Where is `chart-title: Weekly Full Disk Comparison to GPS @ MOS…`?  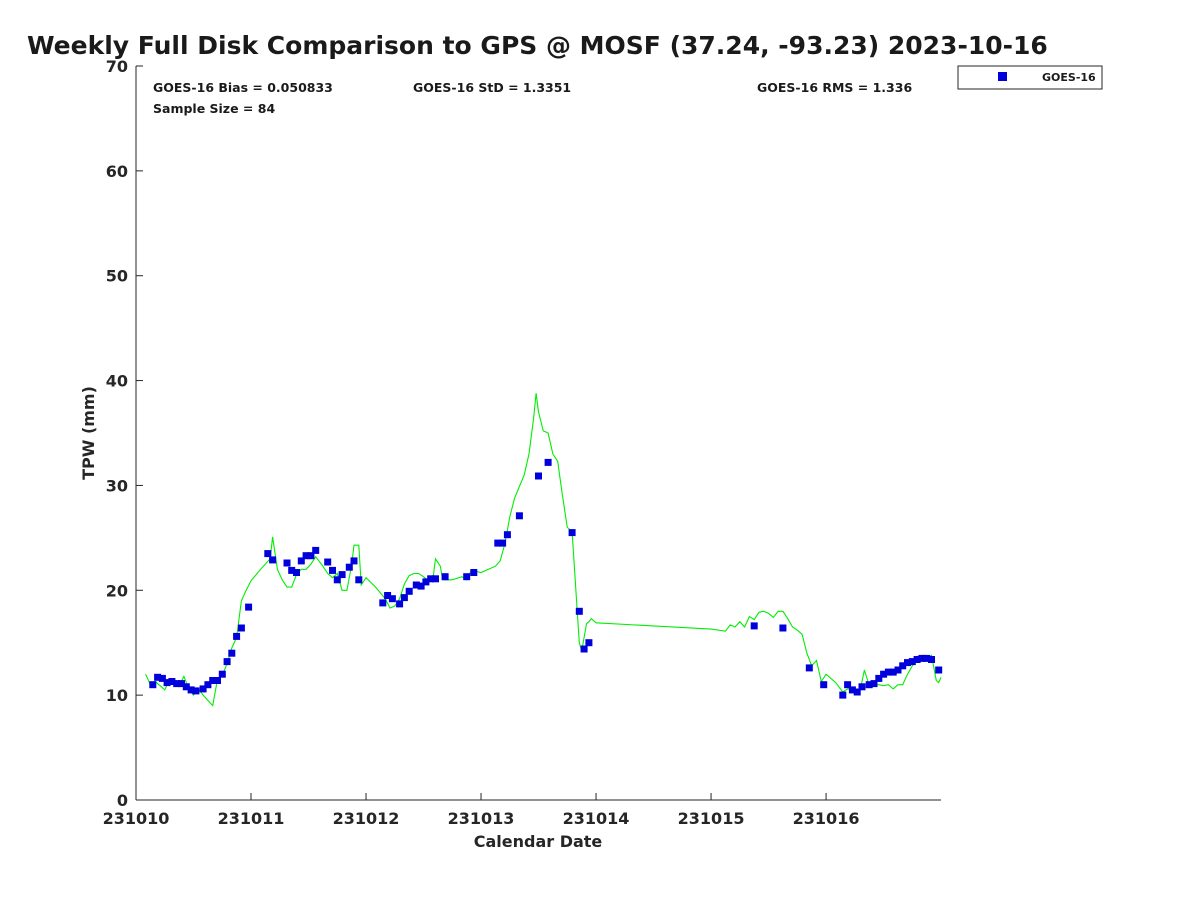
chart-title: Weekly Full Disk Comparison to GPS @ MOS… is located at coordinates (537, 45).